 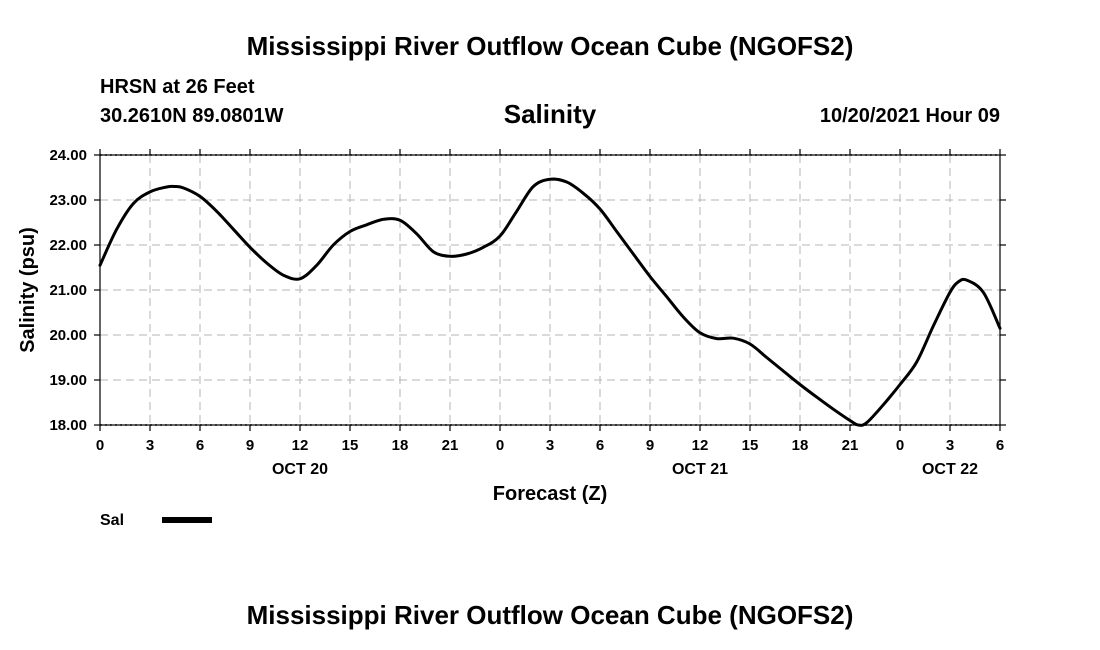 I want to click on legend-label: Sal, so click(x=112, y=520).